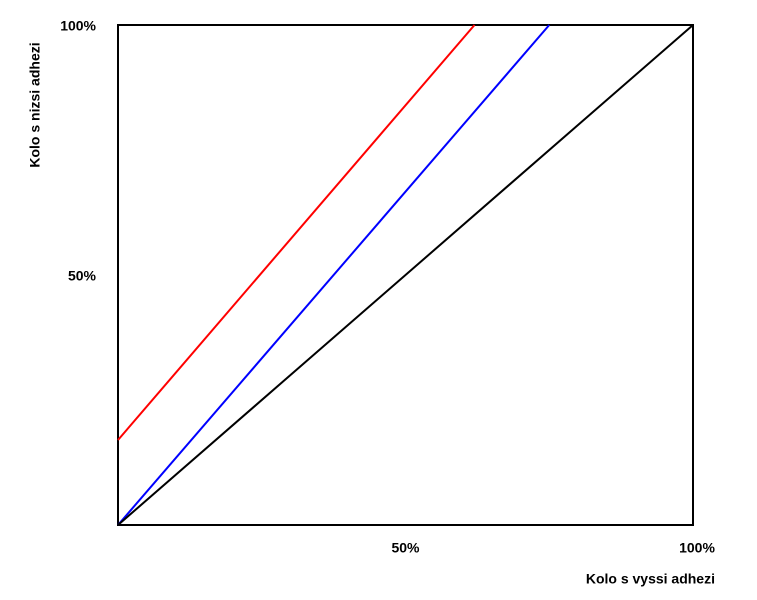 The width and height of the screenshot is (757, 600). Describe the element at coordinates (78, 26) in the screenshot. I see `y-tick-label: 100%` at that location.